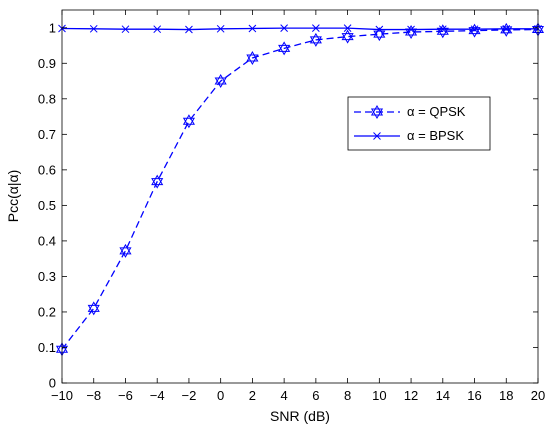 The width and height of the screenshot is (550, 428). I want to click on x-tick-label: 4, so click(284, 395).